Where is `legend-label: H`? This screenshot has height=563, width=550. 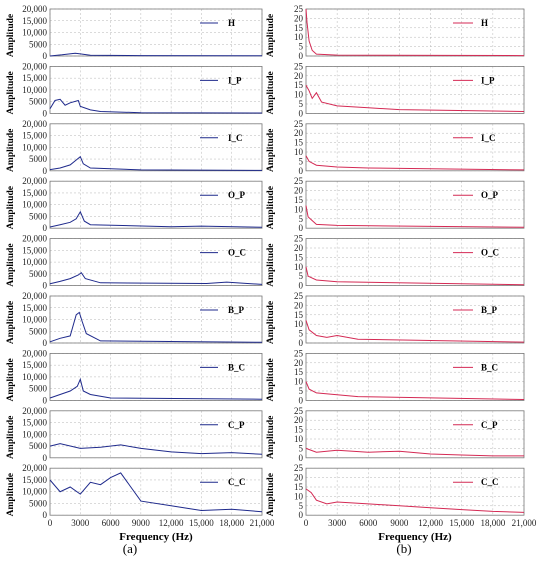
legend-label: H is located at coordinates (231, 23).